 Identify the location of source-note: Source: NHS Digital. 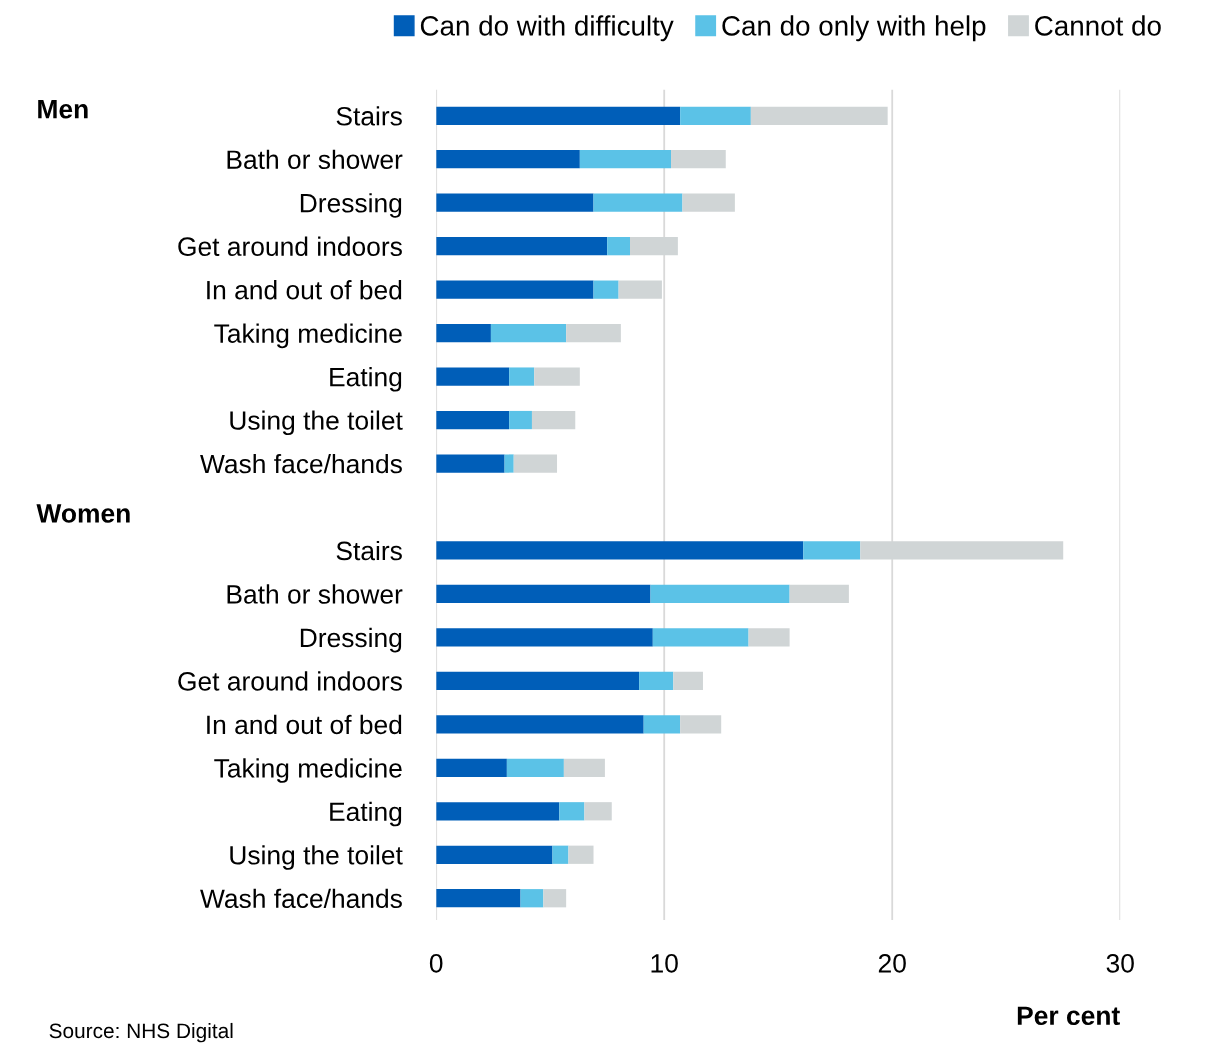
(141, 1032).